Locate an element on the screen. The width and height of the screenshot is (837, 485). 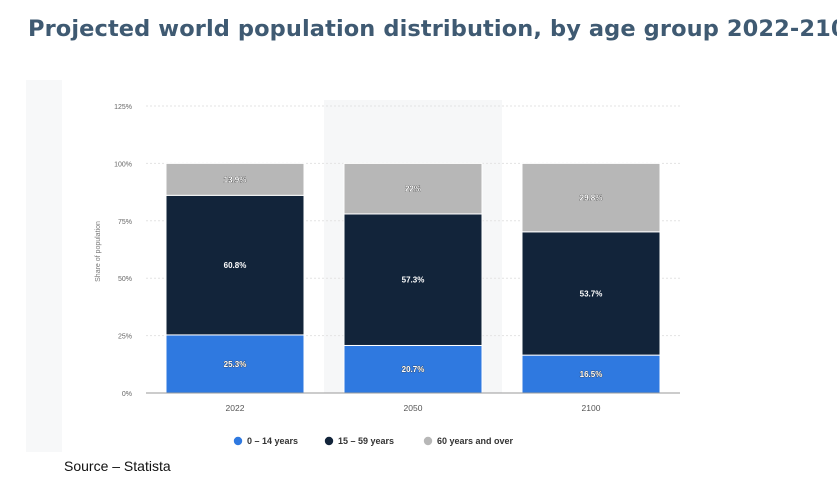
data-label: 13.9% is located at coordinates (235, 179).